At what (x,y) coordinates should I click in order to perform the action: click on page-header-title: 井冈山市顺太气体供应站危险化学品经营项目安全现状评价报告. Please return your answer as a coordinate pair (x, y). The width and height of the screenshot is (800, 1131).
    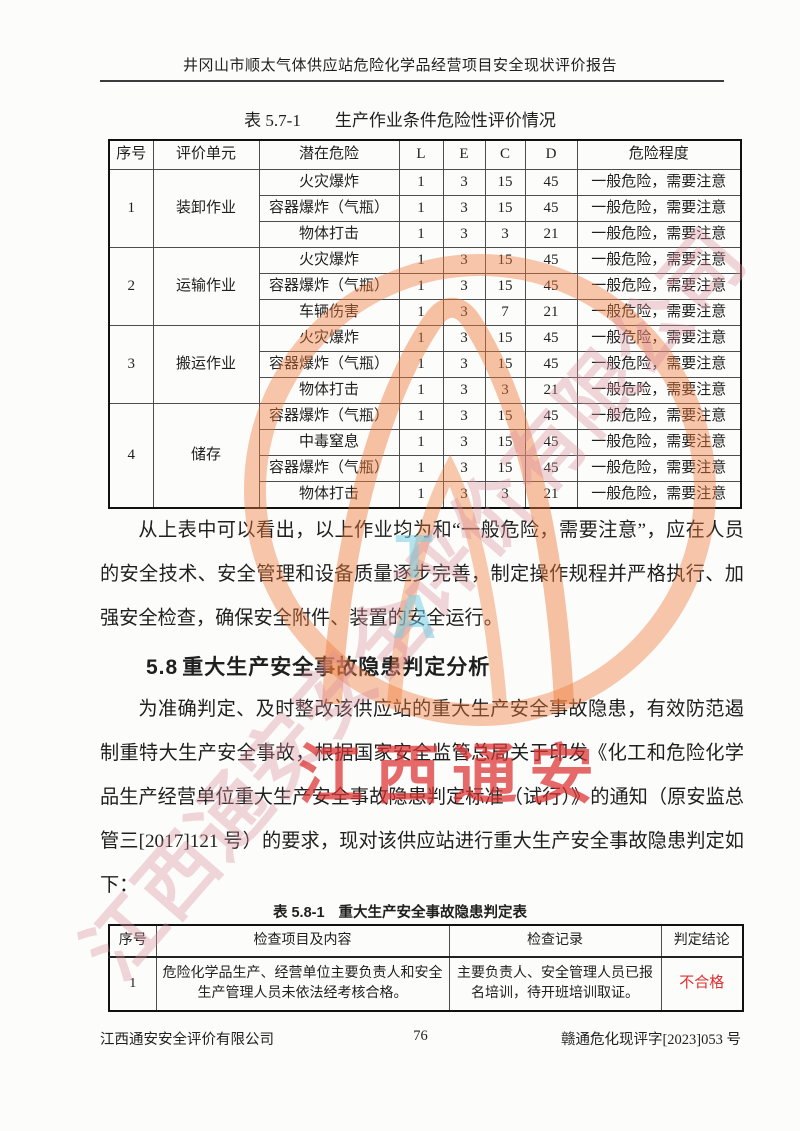
    Looking at the image, I should click on (399, 66).